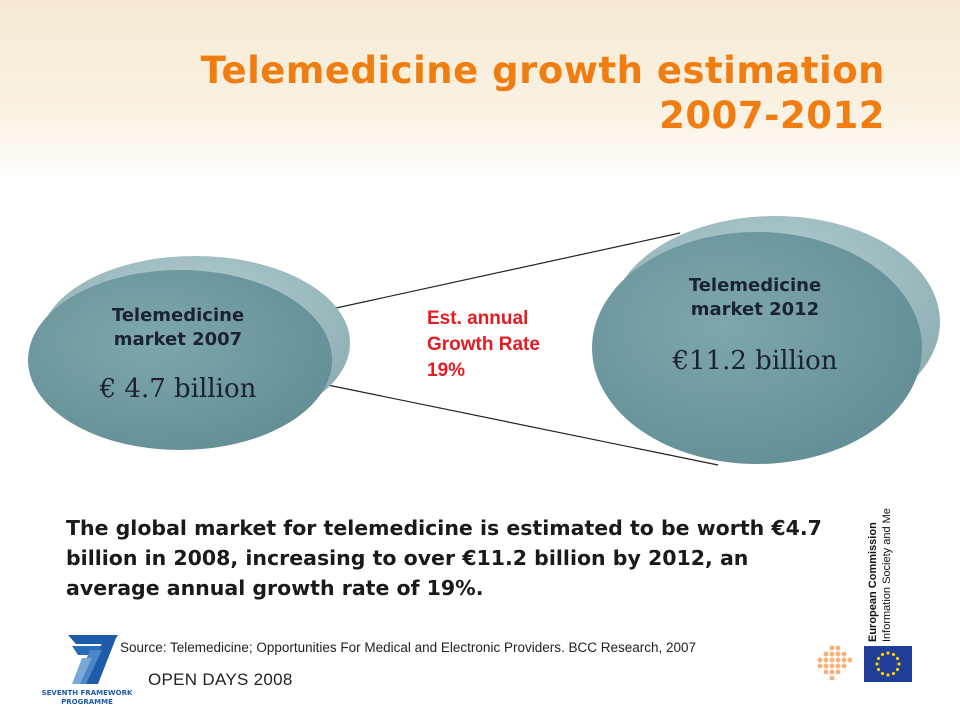  Describe the element at coordinates (478, 318) in the screenshot. I see `growth-line1: Est. annual` at that location.